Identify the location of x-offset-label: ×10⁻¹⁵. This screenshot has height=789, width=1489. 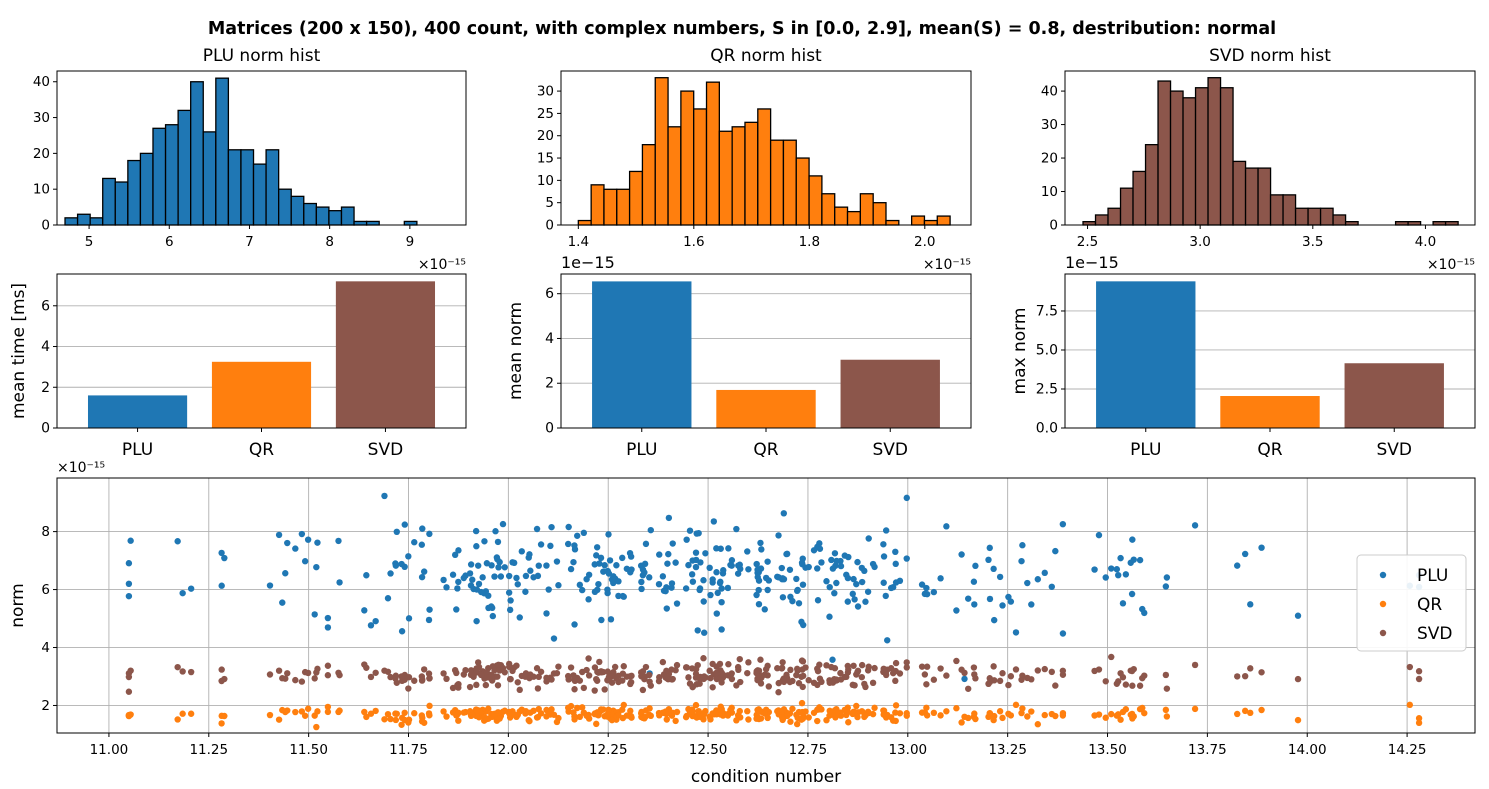
(1451, 265).